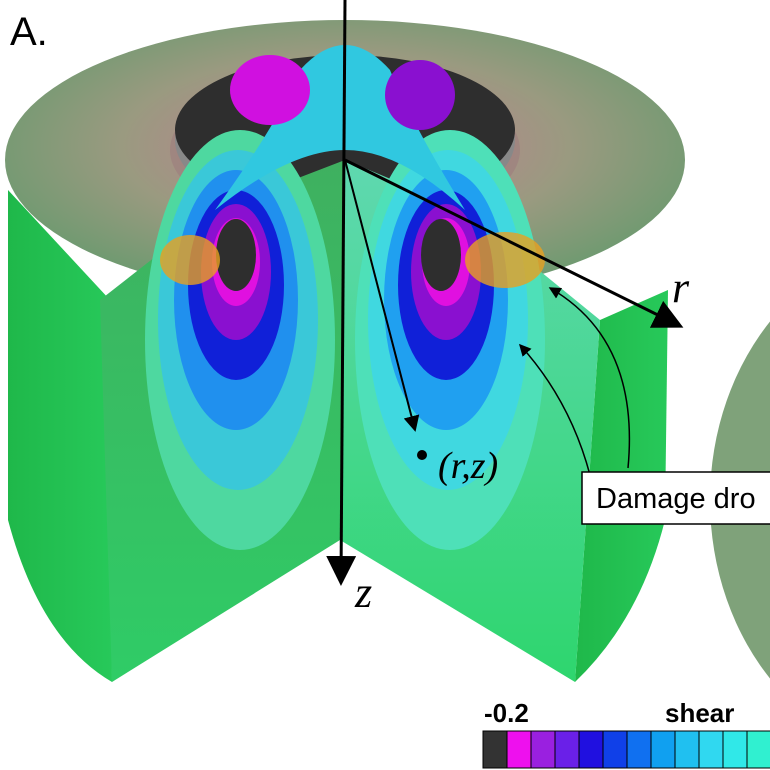  I want to click on stress-band, so click(340, 127).